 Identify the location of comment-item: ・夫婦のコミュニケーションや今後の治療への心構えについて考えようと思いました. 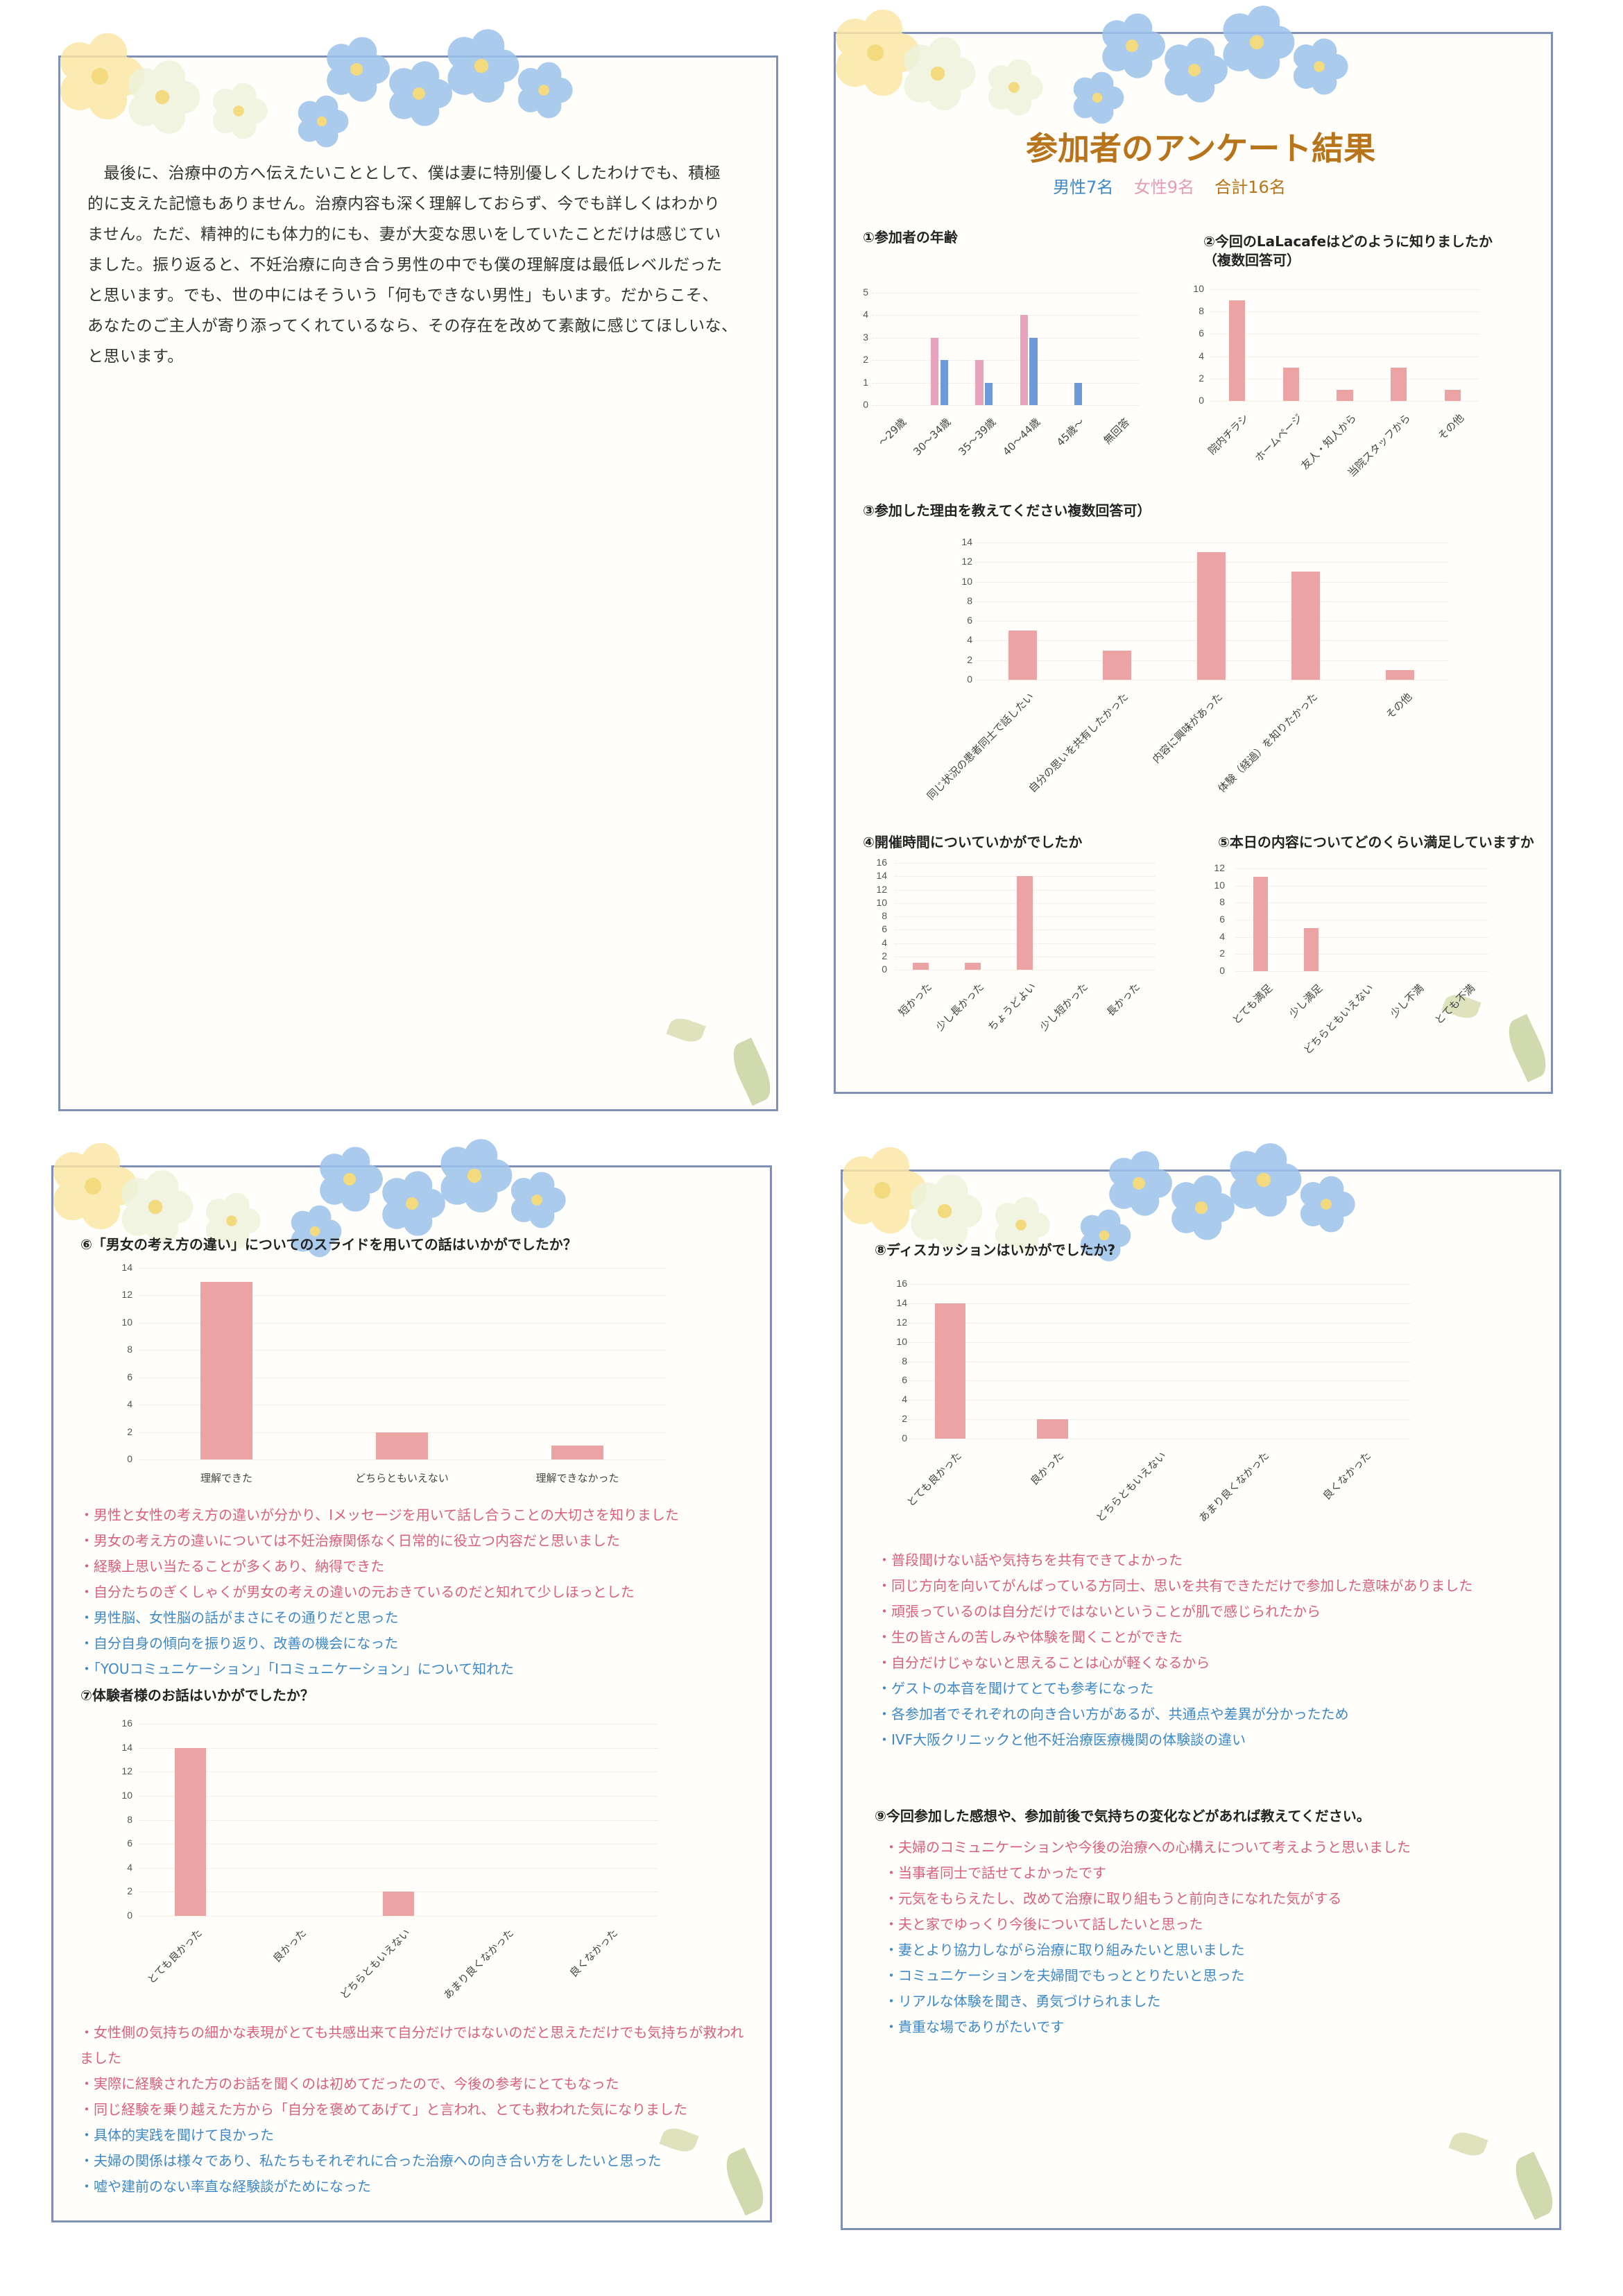
(1147, 1847).